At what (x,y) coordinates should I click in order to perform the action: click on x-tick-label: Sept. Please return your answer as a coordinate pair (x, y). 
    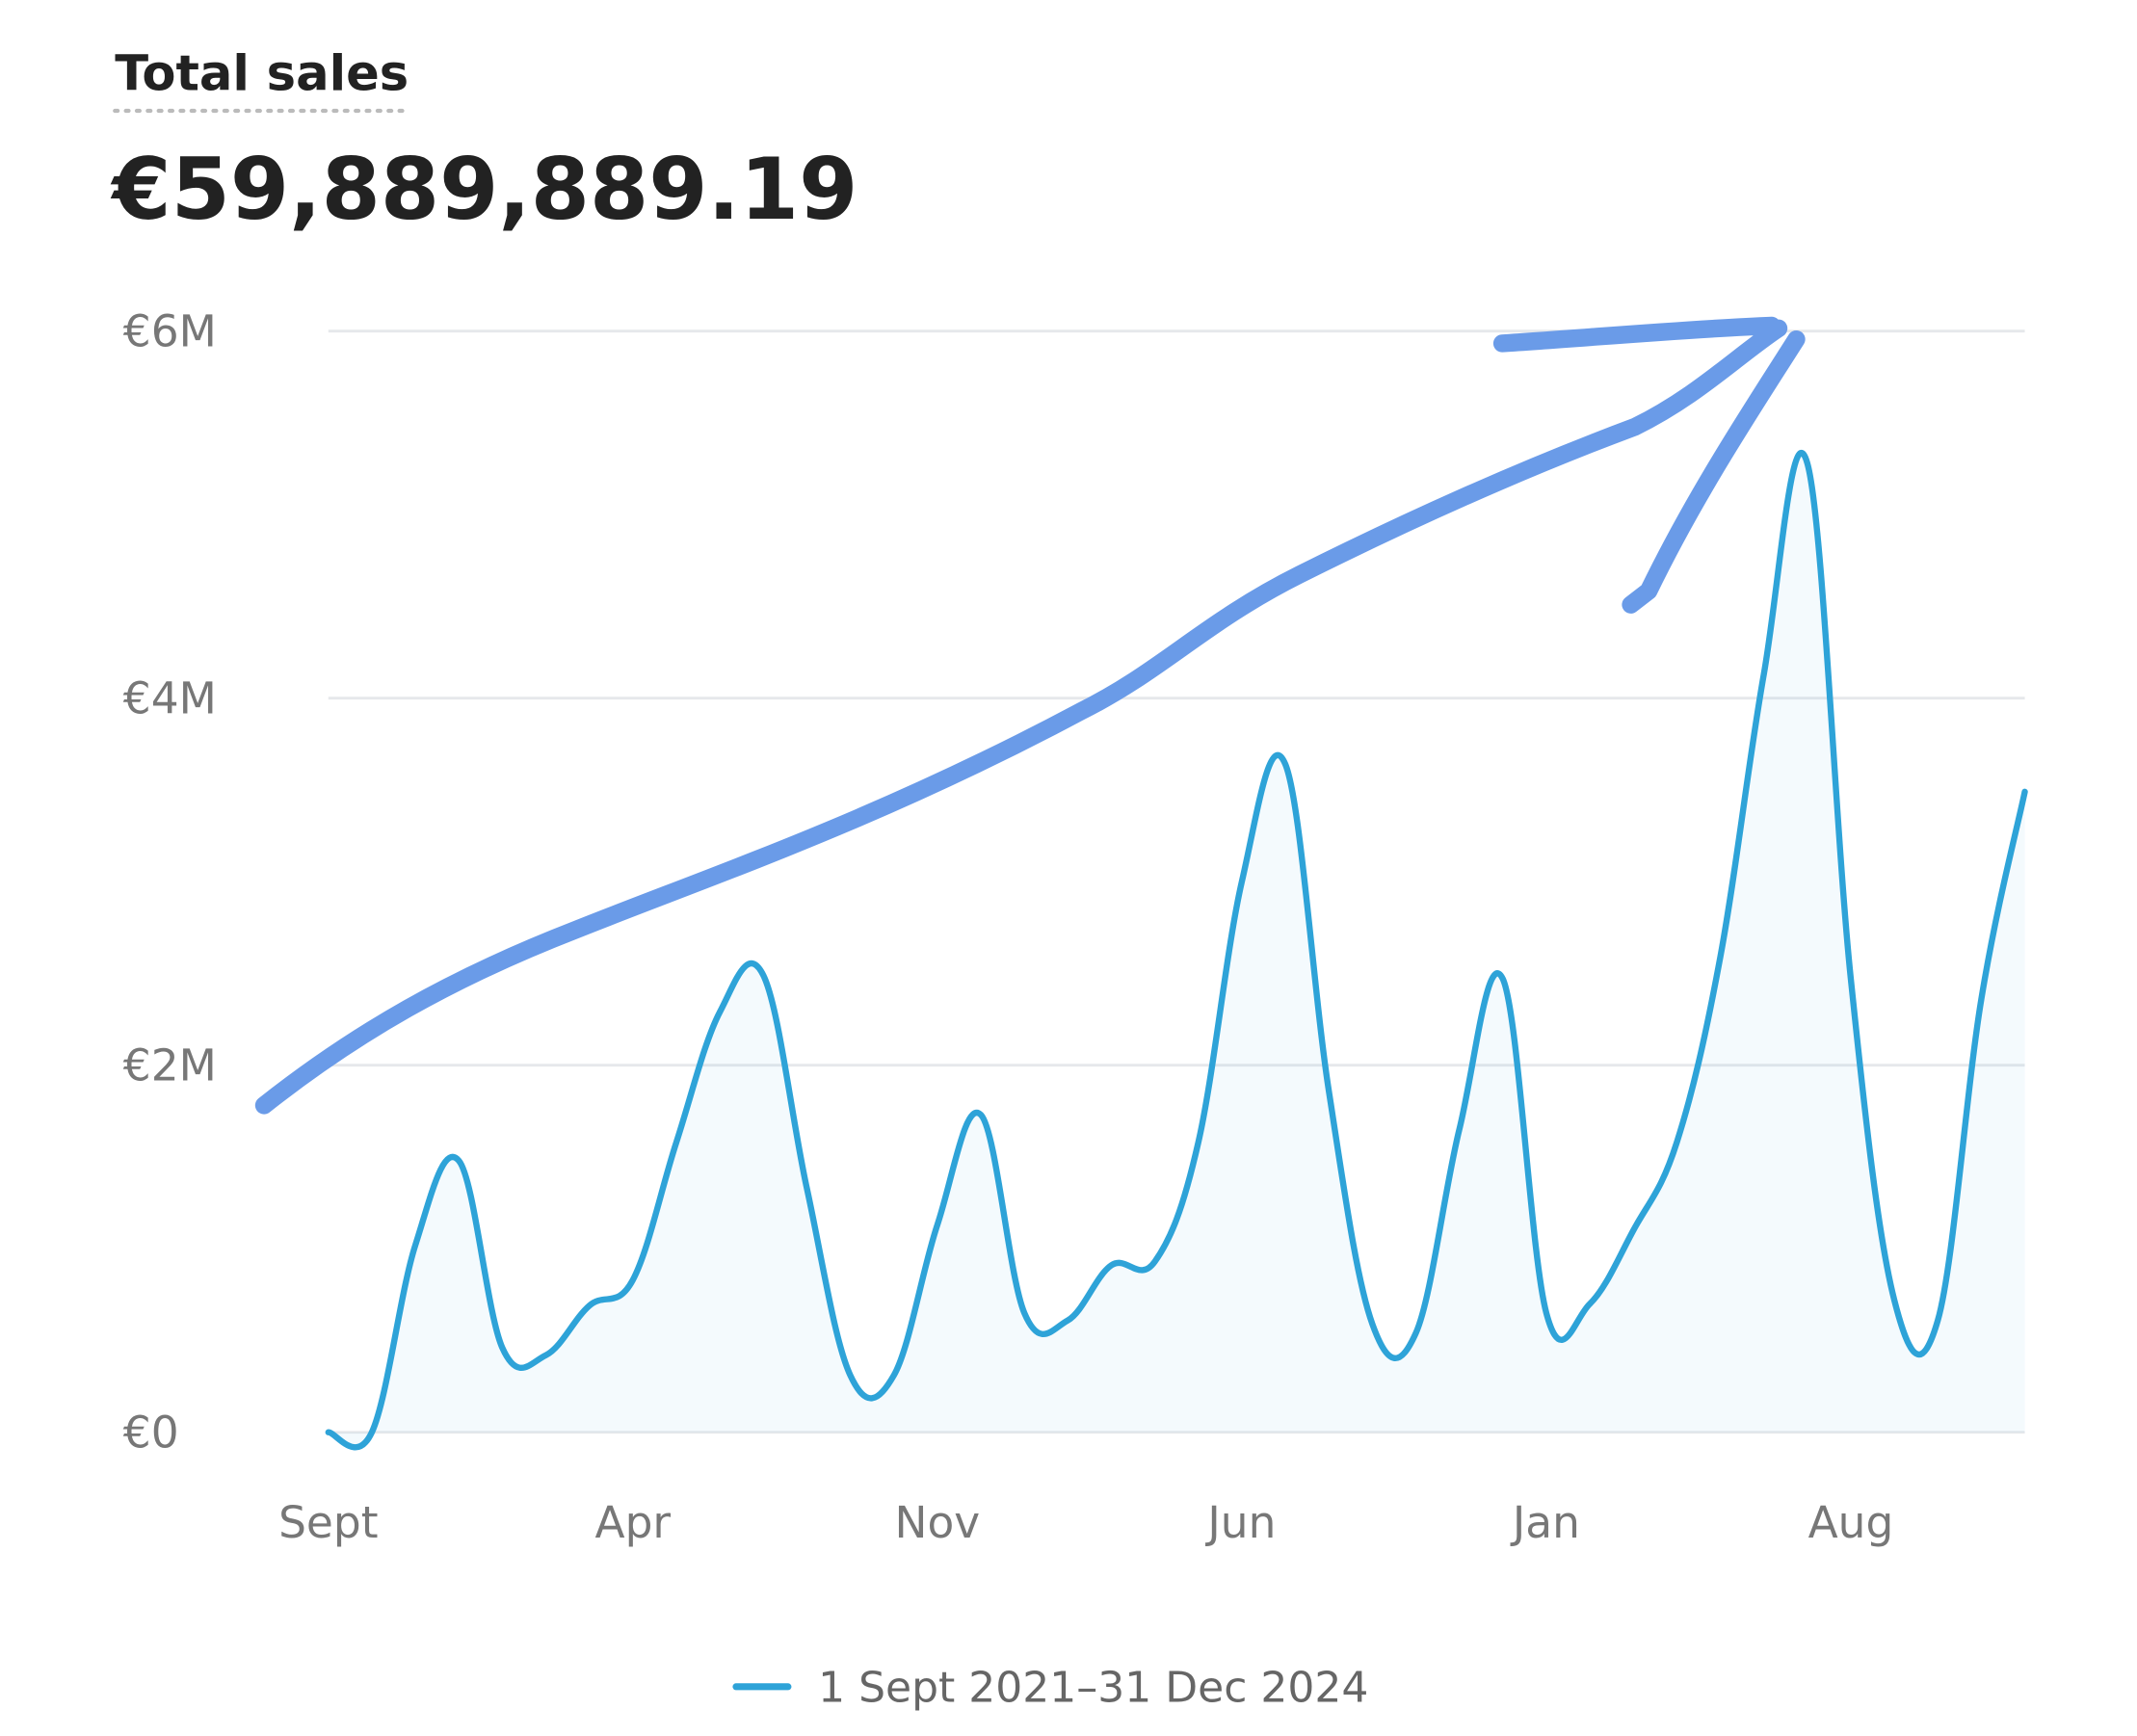
    Looking at the image, I should click on (328, 1522).